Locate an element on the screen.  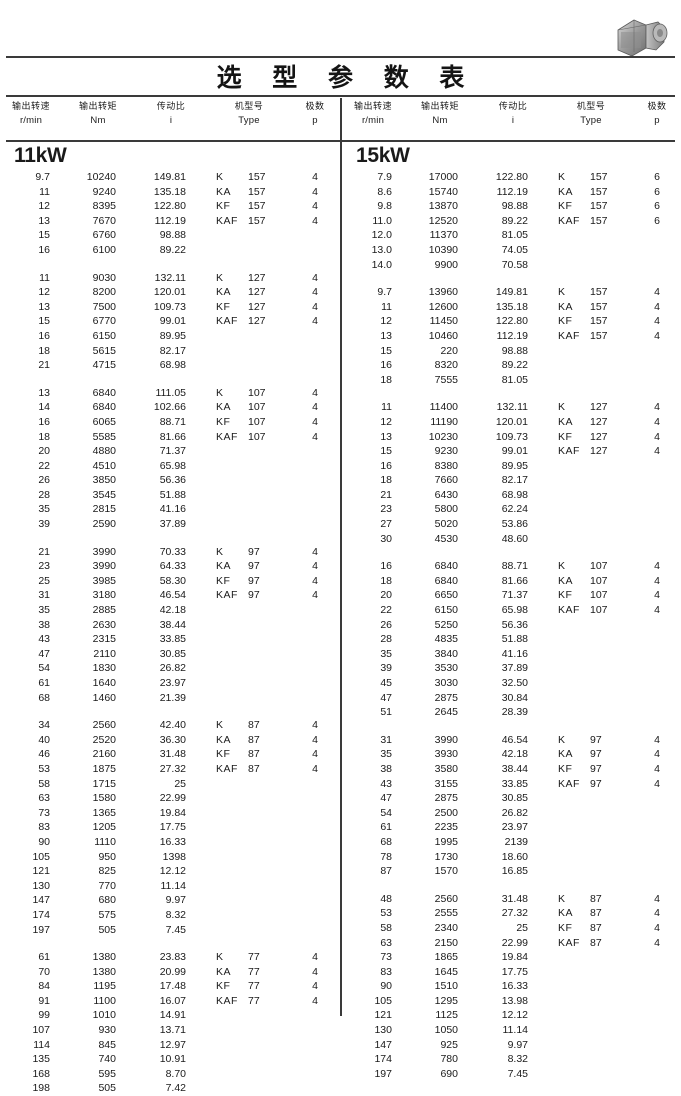
table-row: 20 6650 71.37 KF 107 4 is located at coordinates (511, 595).